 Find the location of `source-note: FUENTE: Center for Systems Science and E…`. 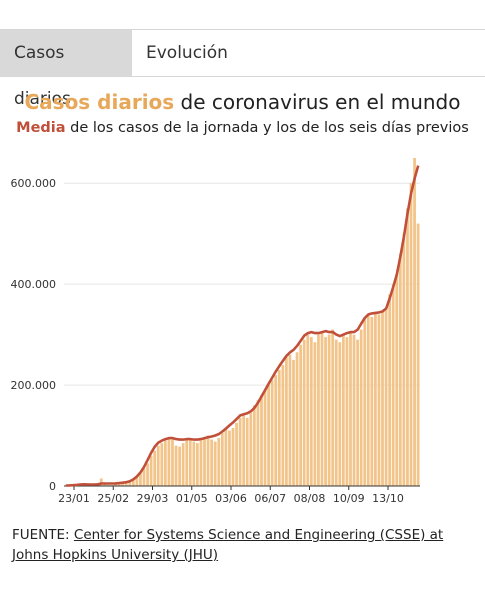

source-note: FUENTE: Center for Systems Science and E… is located at coordinates (242, 545).